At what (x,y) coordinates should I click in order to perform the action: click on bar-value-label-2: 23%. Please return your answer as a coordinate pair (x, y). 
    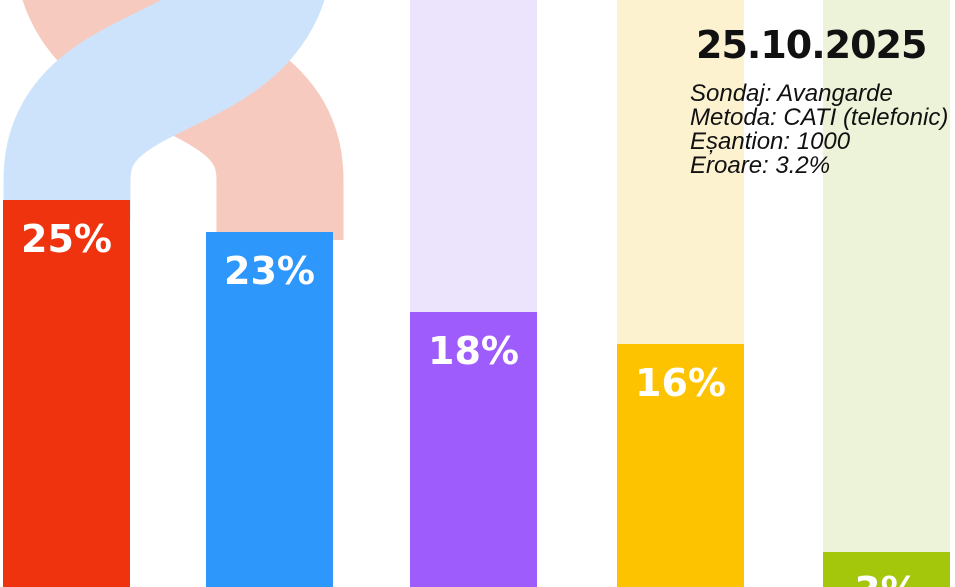
    Looking at the image, I should click on (269, 271).